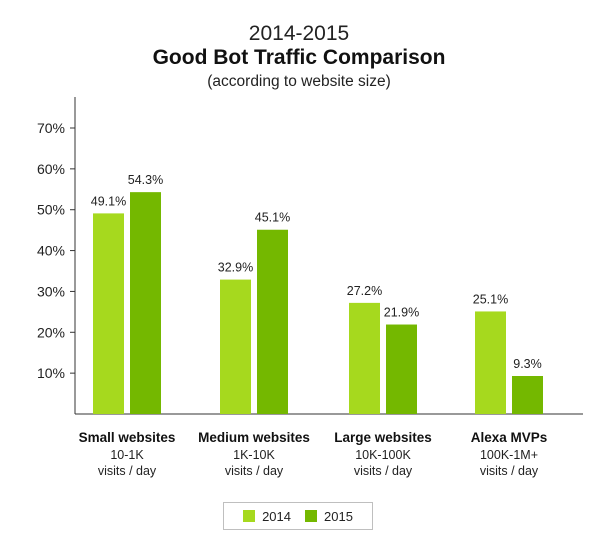  What do you see at coordinates (509, 437) in the screenshot?
I see `x-tick-label: Alexa MVPs` at bounding box center [509, 437].